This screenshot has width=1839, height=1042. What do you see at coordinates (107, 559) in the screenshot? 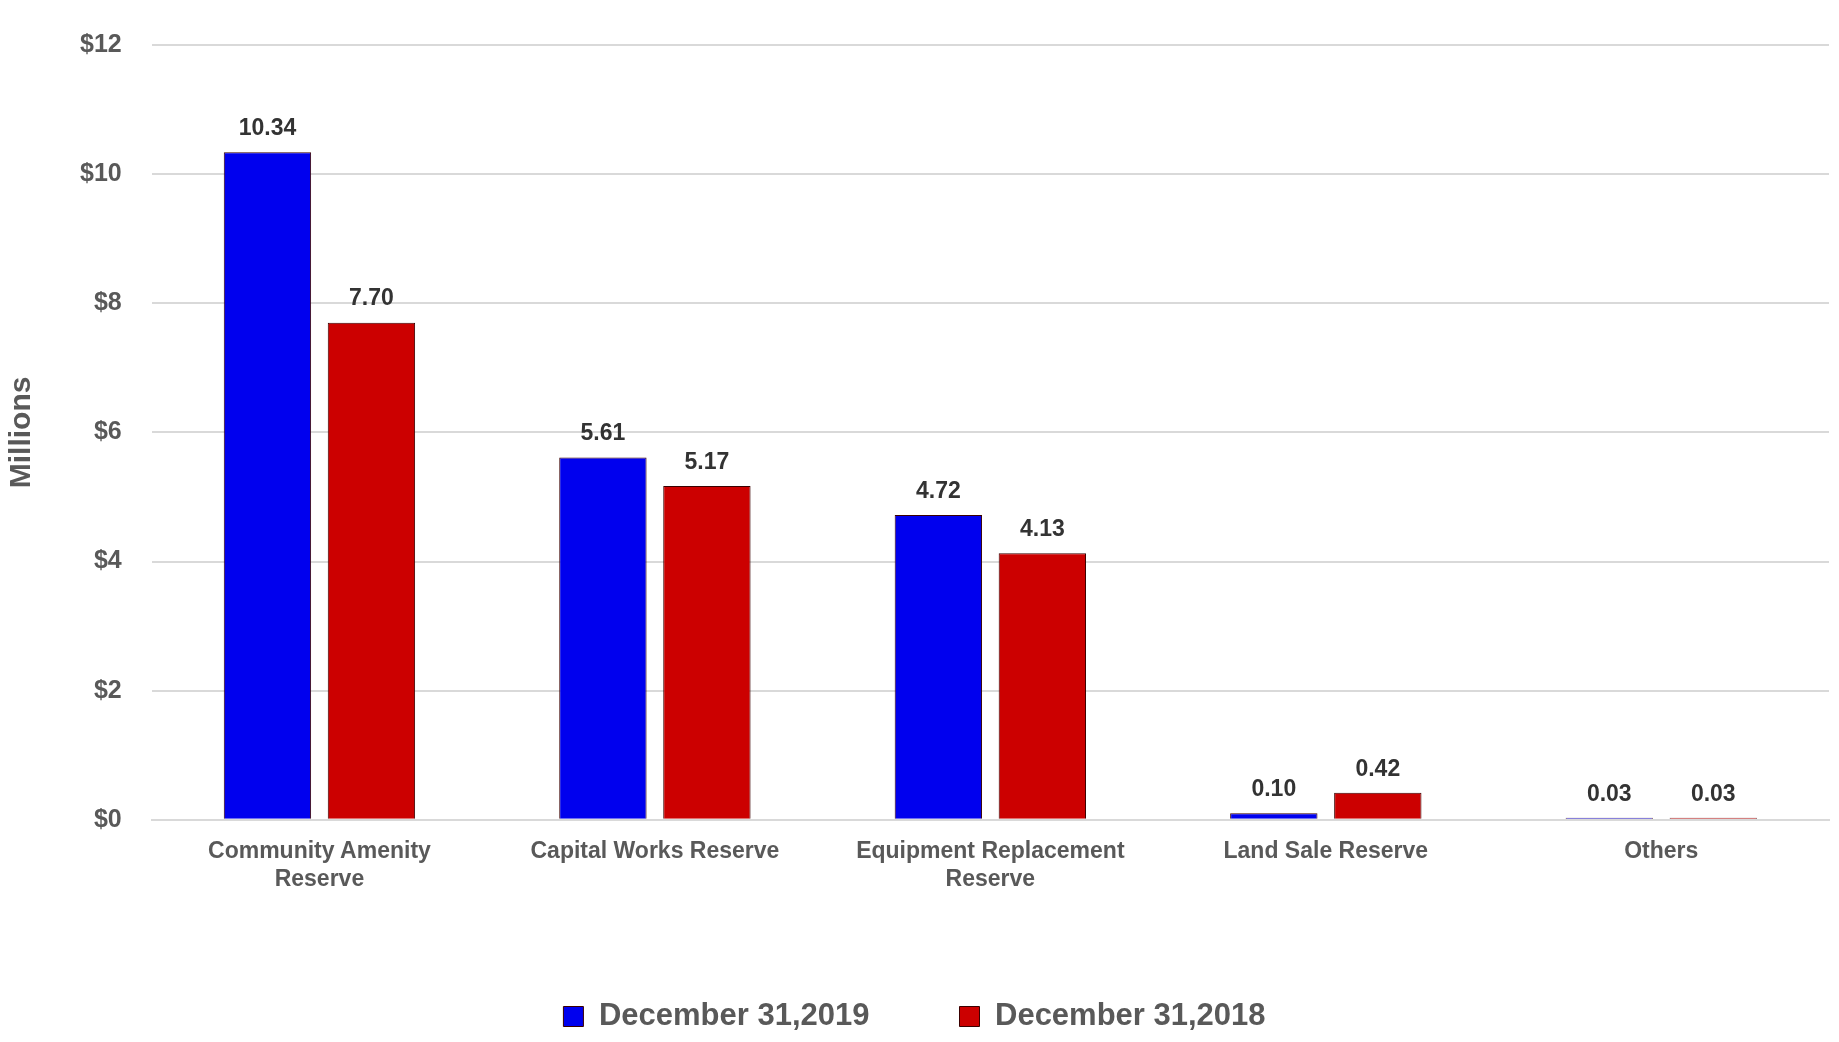
I see `y-tick-label: $4` at bounding box center [107, 559].